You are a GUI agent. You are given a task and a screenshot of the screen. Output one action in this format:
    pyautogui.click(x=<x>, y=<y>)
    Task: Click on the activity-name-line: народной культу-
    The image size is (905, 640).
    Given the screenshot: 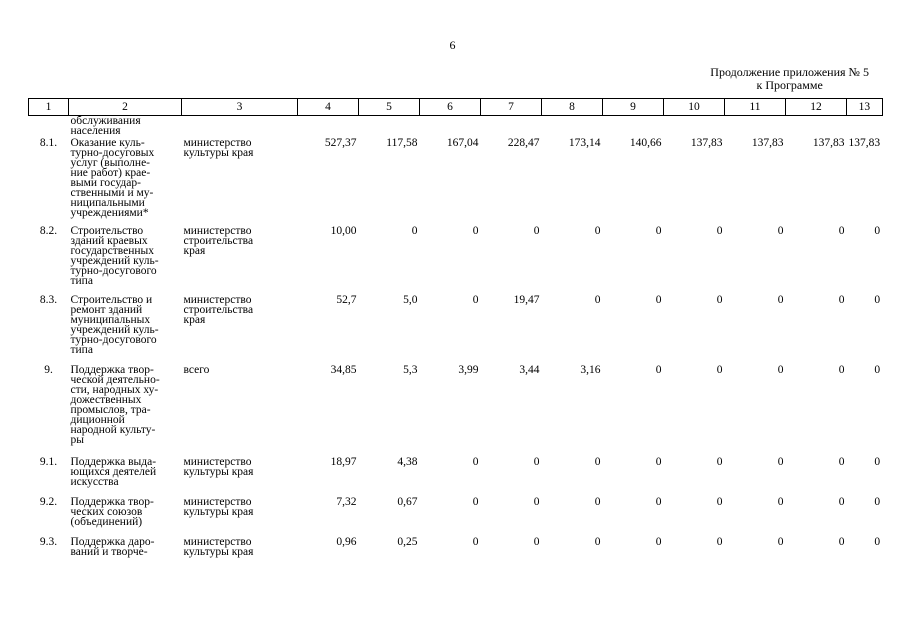 What is the action you would take?
    pyautogui.click(x=113, y=430)
    